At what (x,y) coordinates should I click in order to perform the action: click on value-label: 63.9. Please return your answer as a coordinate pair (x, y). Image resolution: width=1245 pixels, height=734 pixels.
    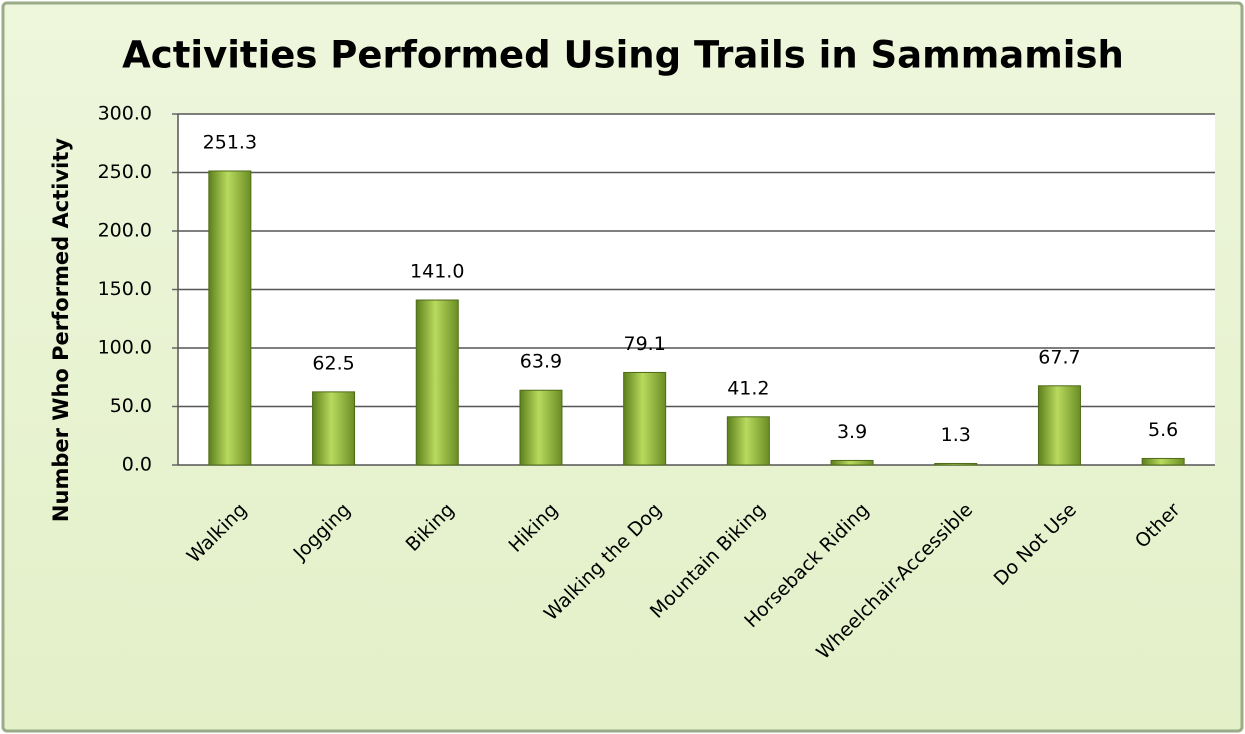
    Looking at the image, I should click on (541, 362).